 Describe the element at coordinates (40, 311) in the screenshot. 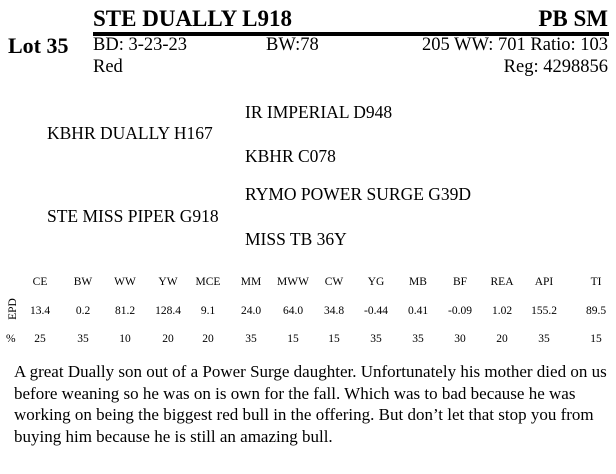

I see `epd-value: 13.4` at that location.